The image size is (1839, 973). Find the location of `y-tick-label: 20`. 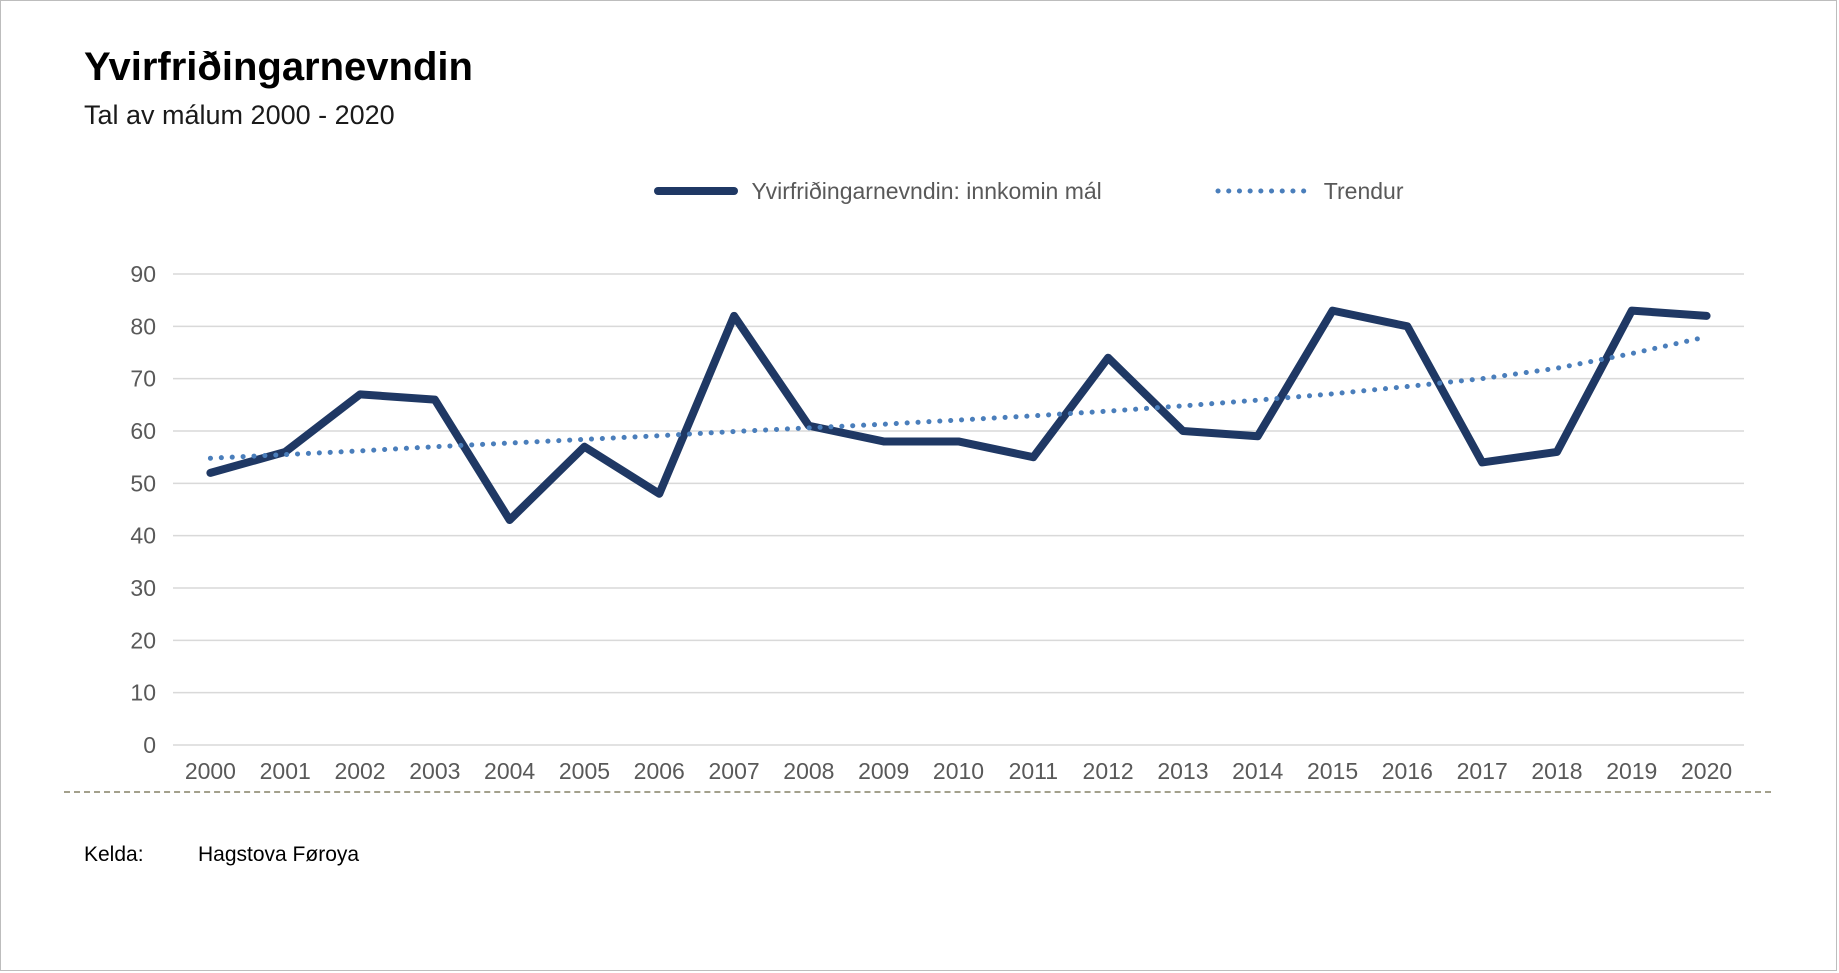

y-tick-label: 20 is located at coordinates (143, 640).